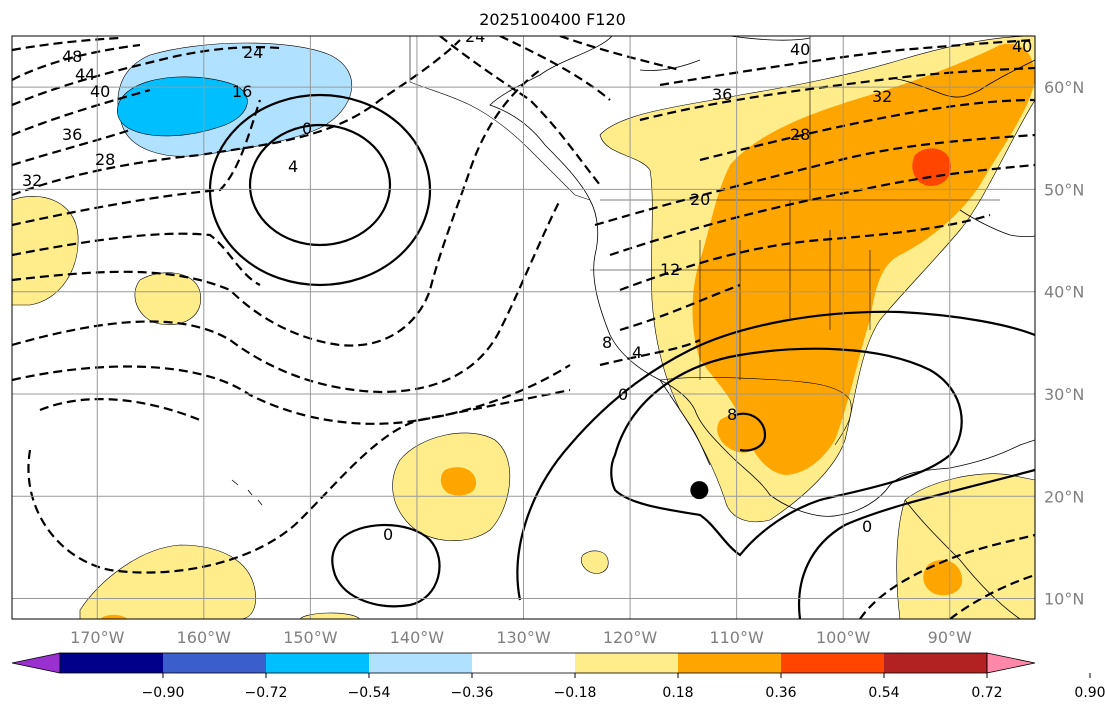 This screenshot has height=712, width=1105. Describe the element at coordinates (931, 167) in the screenshot. I see `positive-anomaly-max` at that location.